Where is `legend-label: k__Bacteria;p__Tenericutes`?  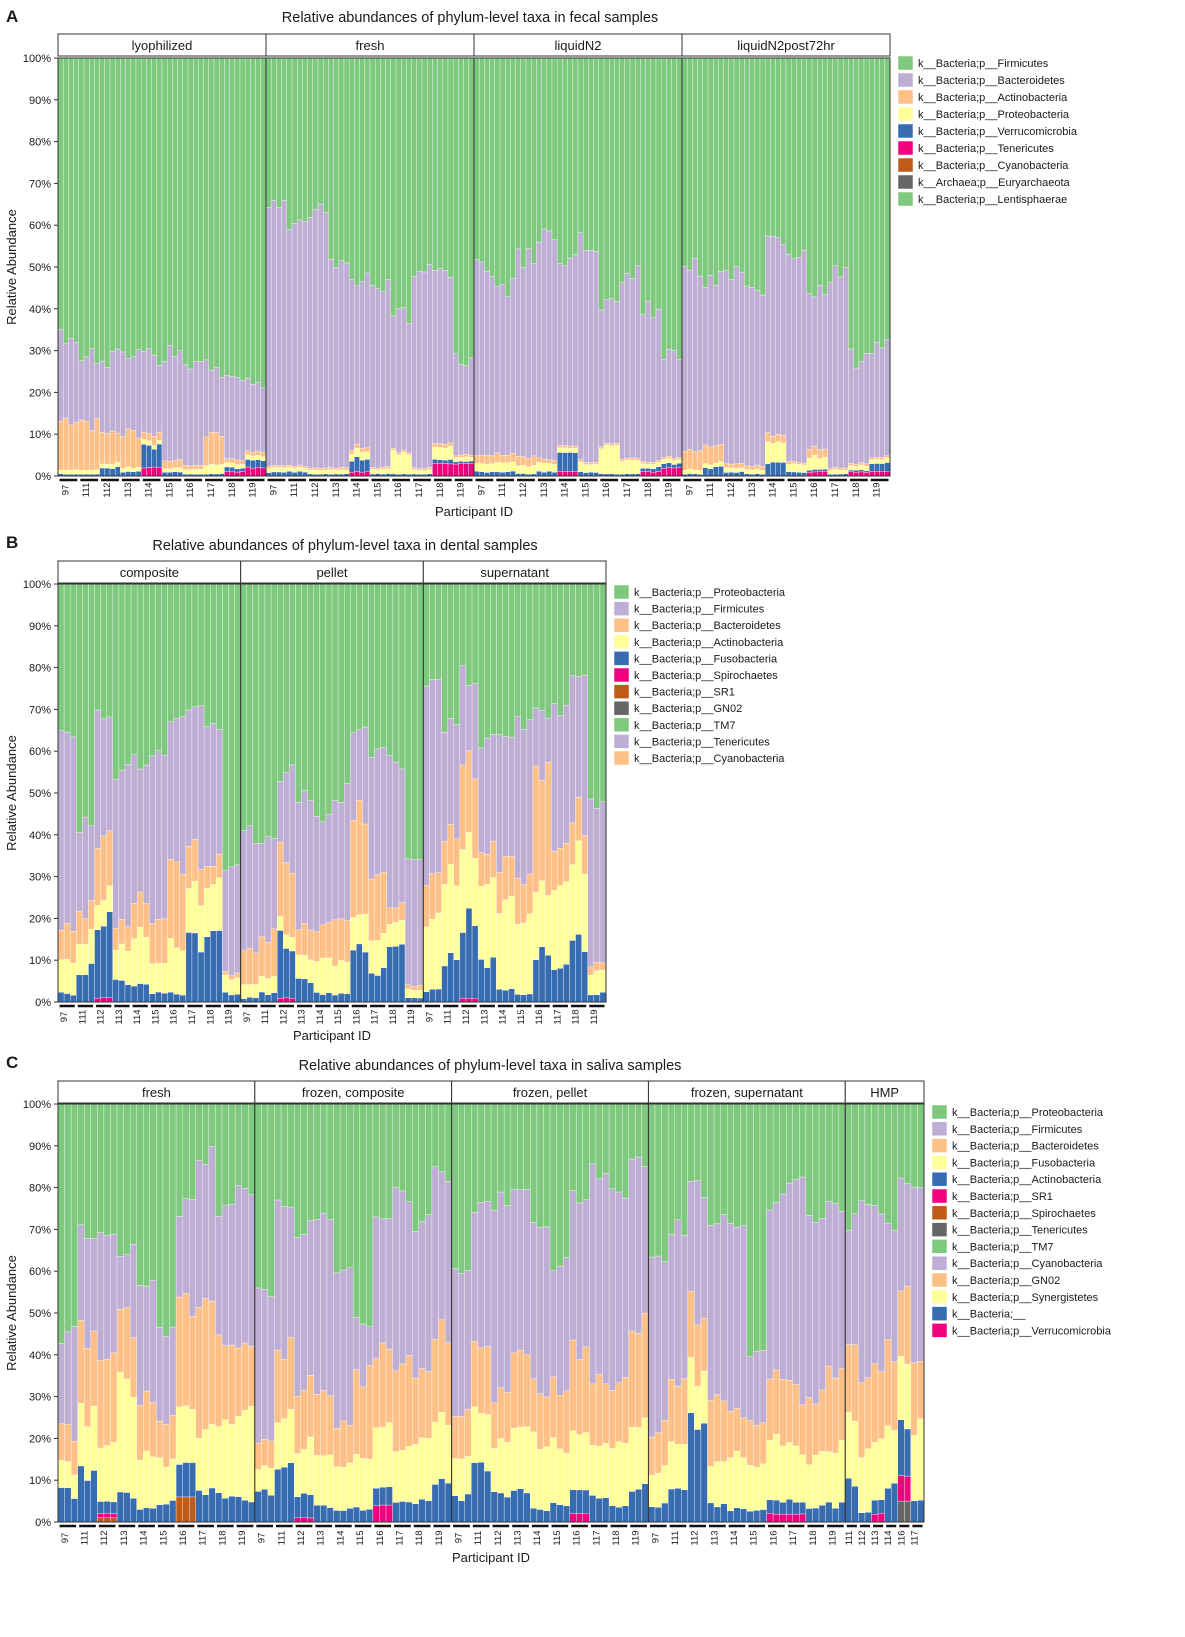 legend-label: k__Bacteria;p__Tenericutes is located at coordinates (986, 149).